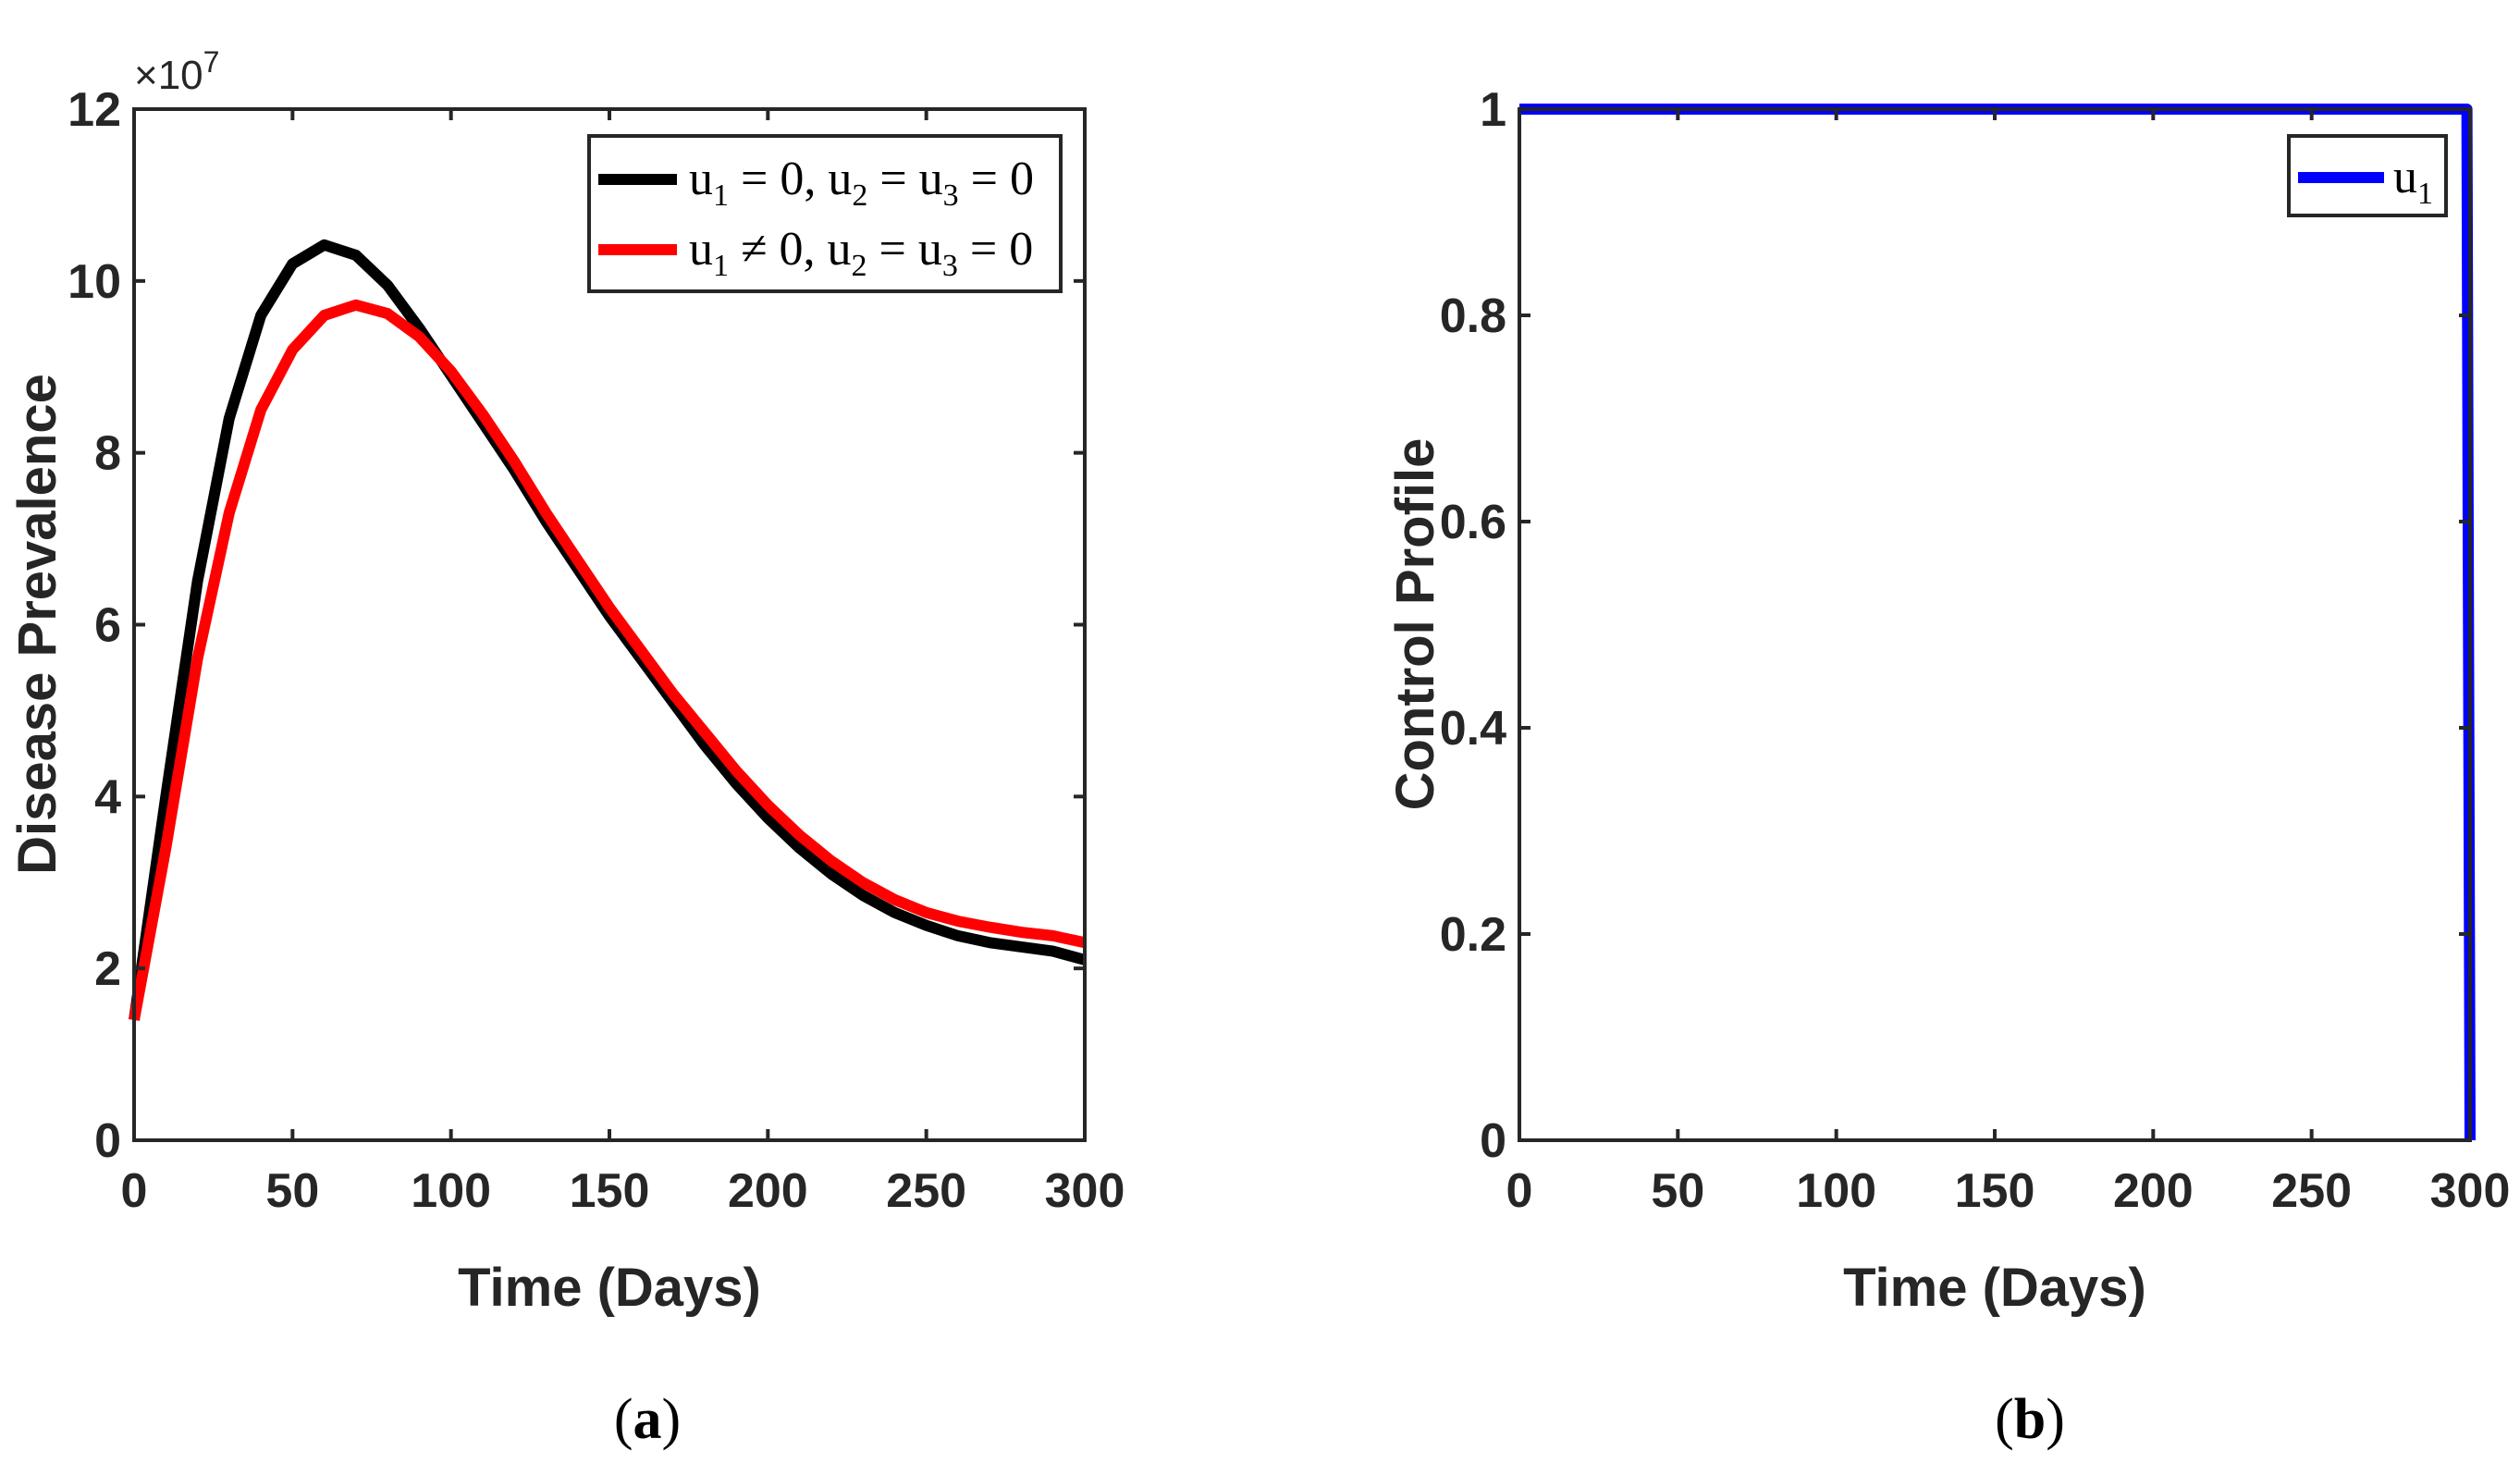 The image size is (2520, 1463). Describe the element at coordinates (647, 1420) in the screenshot. I see `panel-a-caption: (a)` at that location.